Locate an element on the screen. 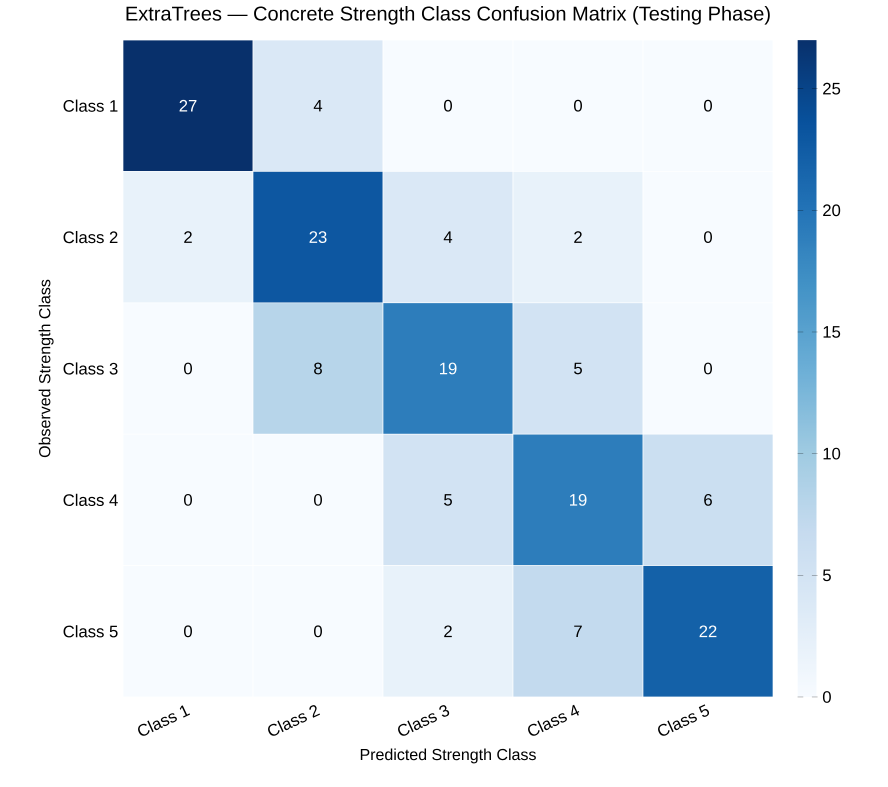  data-label: 22 is located at coordinates (708, 631).